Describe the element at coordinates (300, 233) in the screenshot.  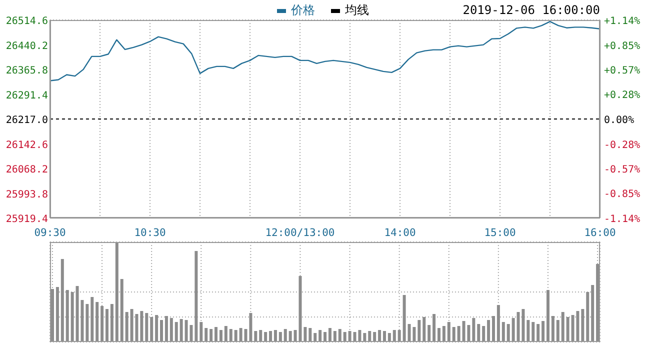
I see `x-tick-label: 12:00/13:00` at that location.